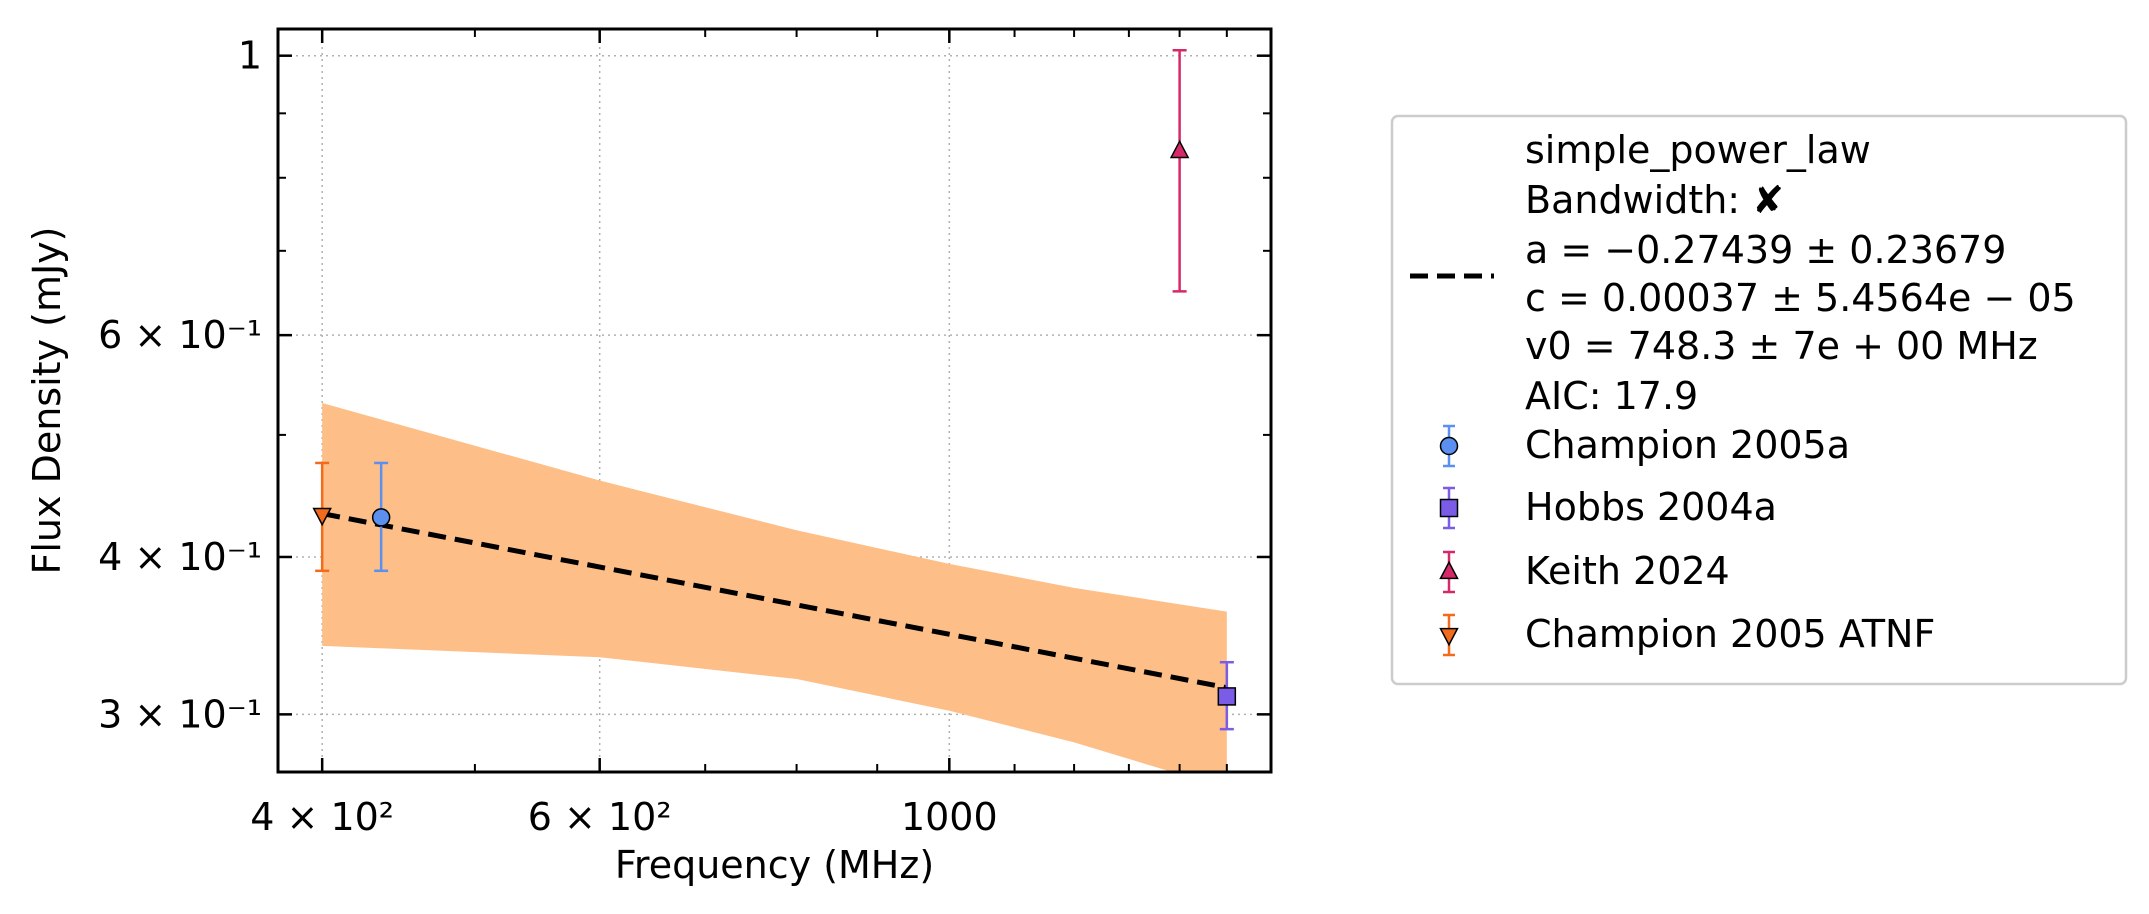  What do you see at coordinates (1611, 396) in the screenshot?
I see `legend-aic: AIC: 17.9` at bounding box center [1611, 396].